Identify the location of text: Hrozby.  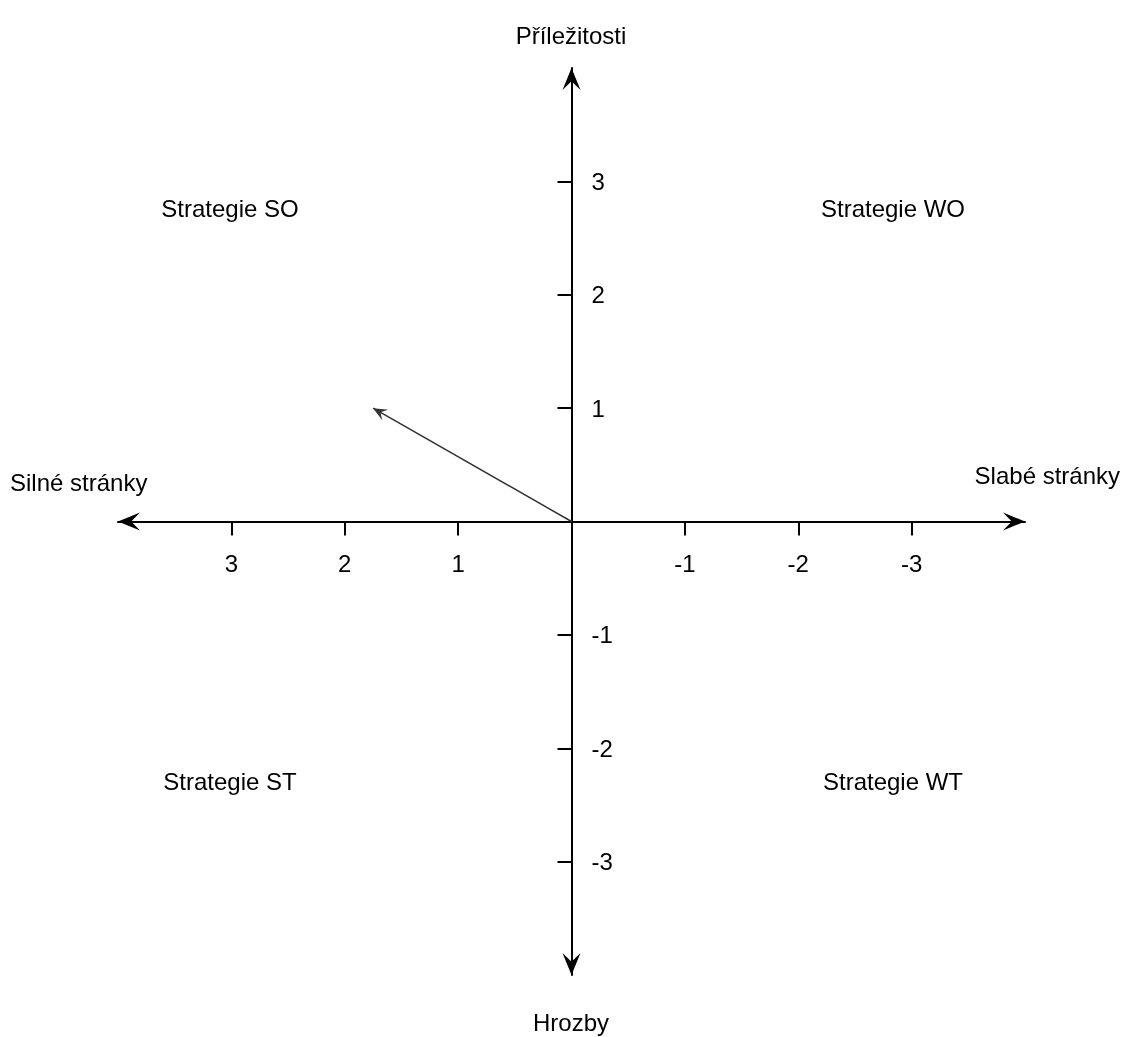
(571, 1022).